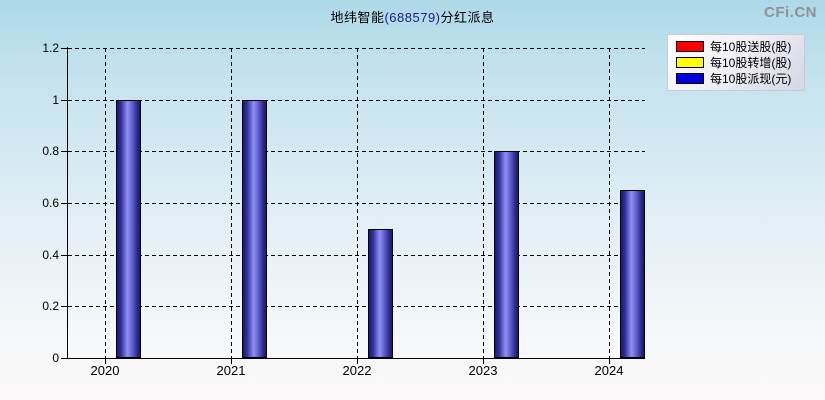 The height and width of the screenshot is (400, 825). What do you see at coordinates (751, 62) in the screenshot?
I see `legend-item-label: 每10股转增(股)` at bounding box center [751, 62].